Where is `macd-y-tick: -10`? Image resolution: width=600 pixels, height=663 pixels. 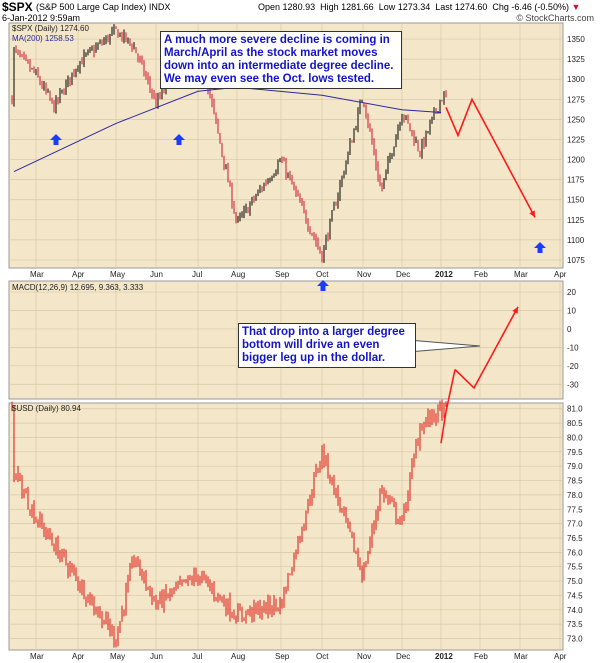
macd-y-tick: -10 is located at coordinates (573, 347).